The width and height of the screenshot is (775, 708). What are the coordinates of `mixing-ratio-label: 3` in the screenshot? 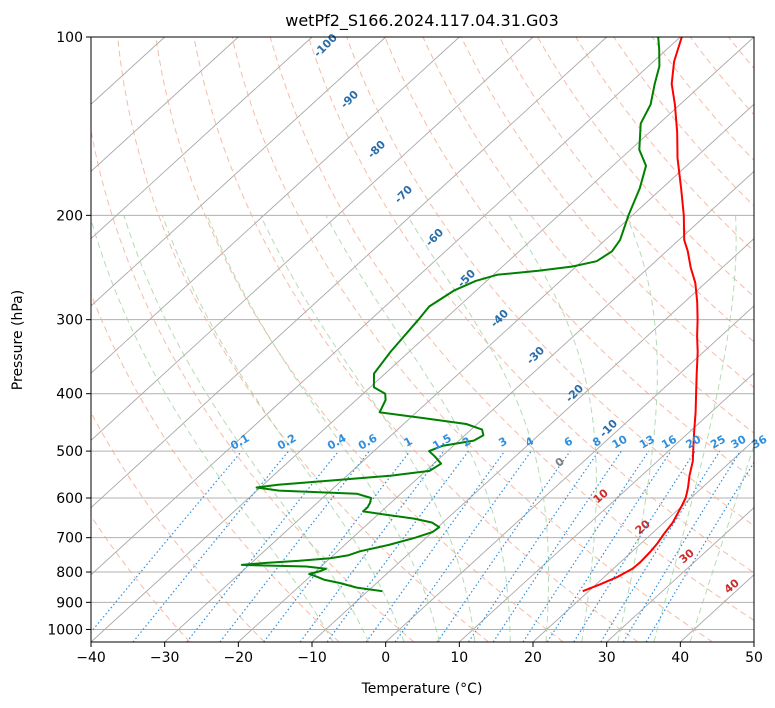 It's located at (502, 442).